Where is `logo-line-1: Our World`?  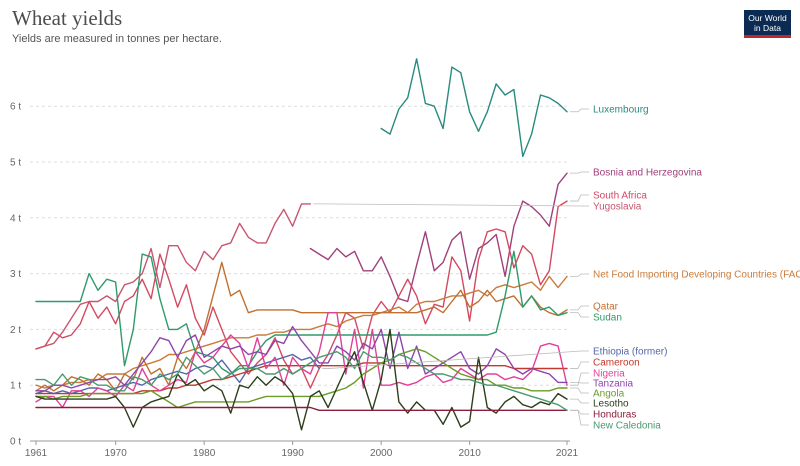 logo-line-1: Our World is located at coordinates (767, 18).